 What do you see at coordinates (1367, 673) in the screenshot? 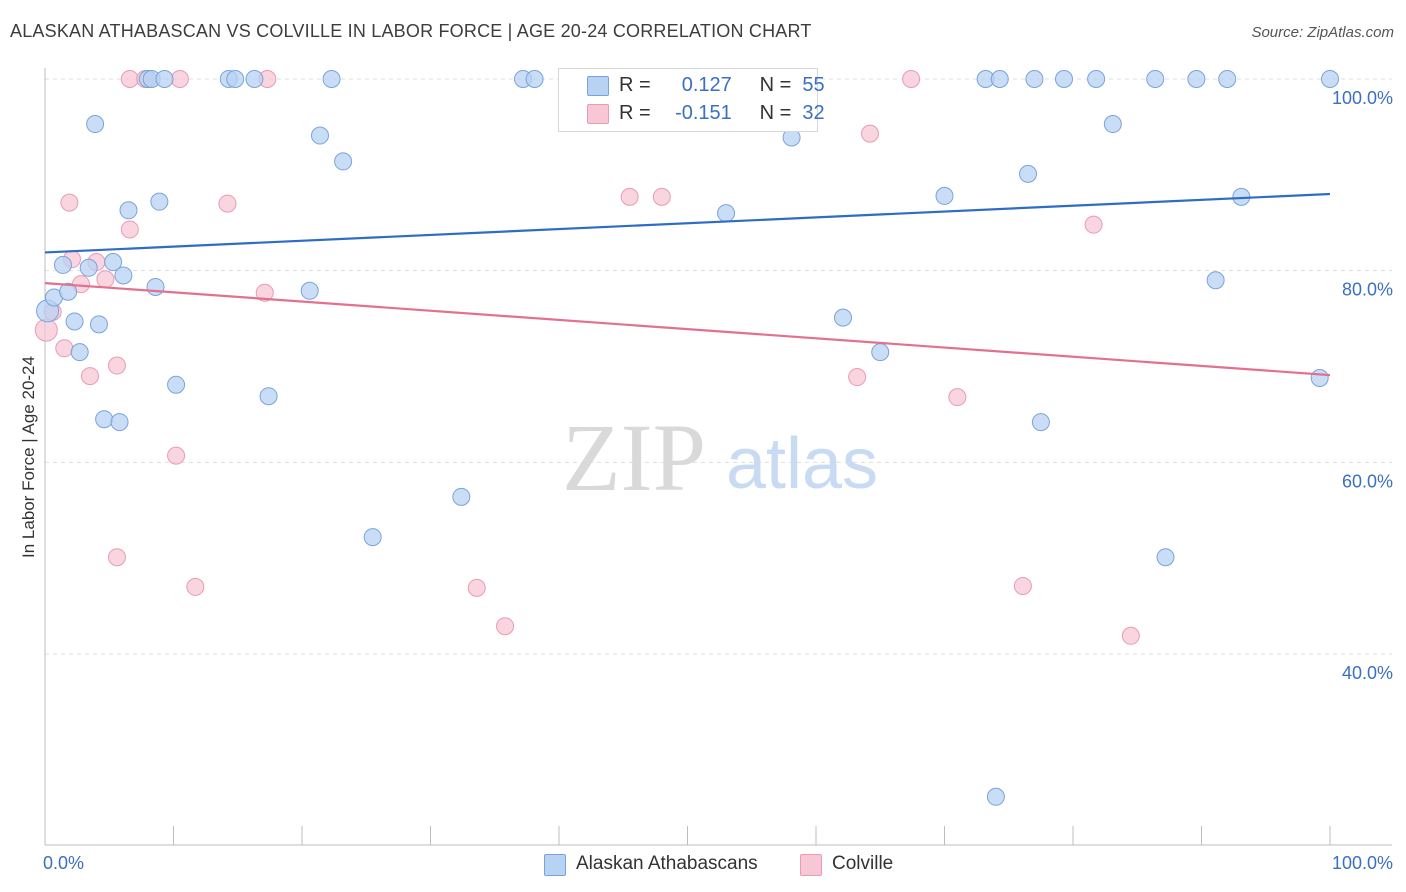
I see `y-tick-label: 40.0%` at bounding box center [1367, 673].